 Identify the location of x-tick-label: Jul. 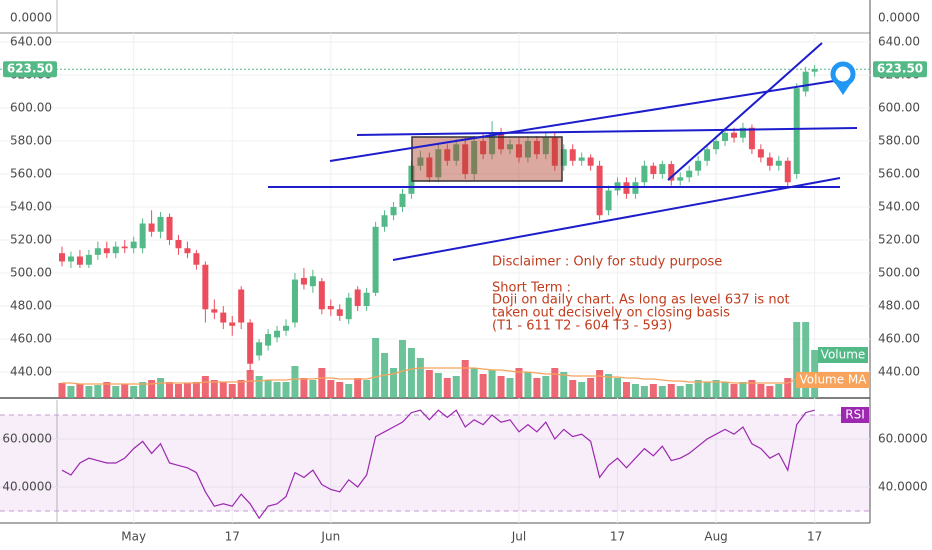
(518, 537).